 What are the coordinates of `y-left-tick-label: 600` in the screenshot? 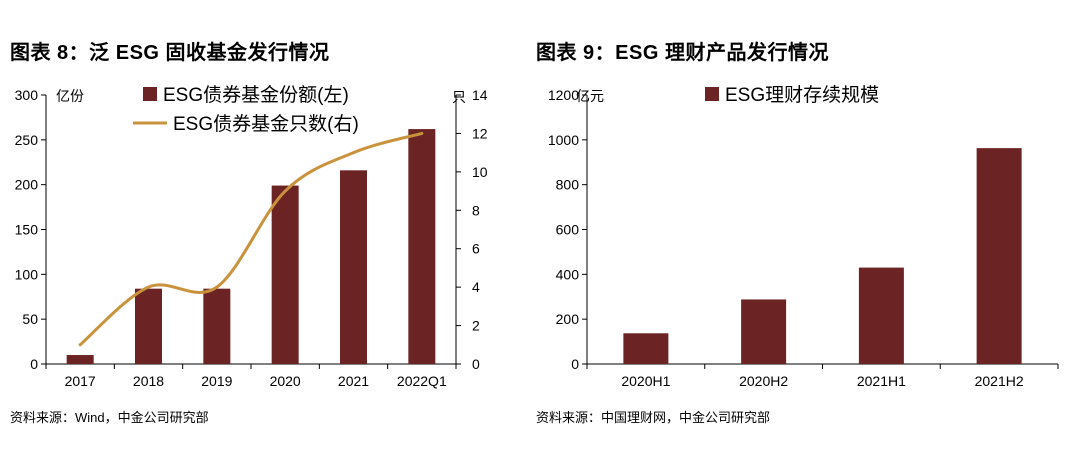 It's located at (568, 230).